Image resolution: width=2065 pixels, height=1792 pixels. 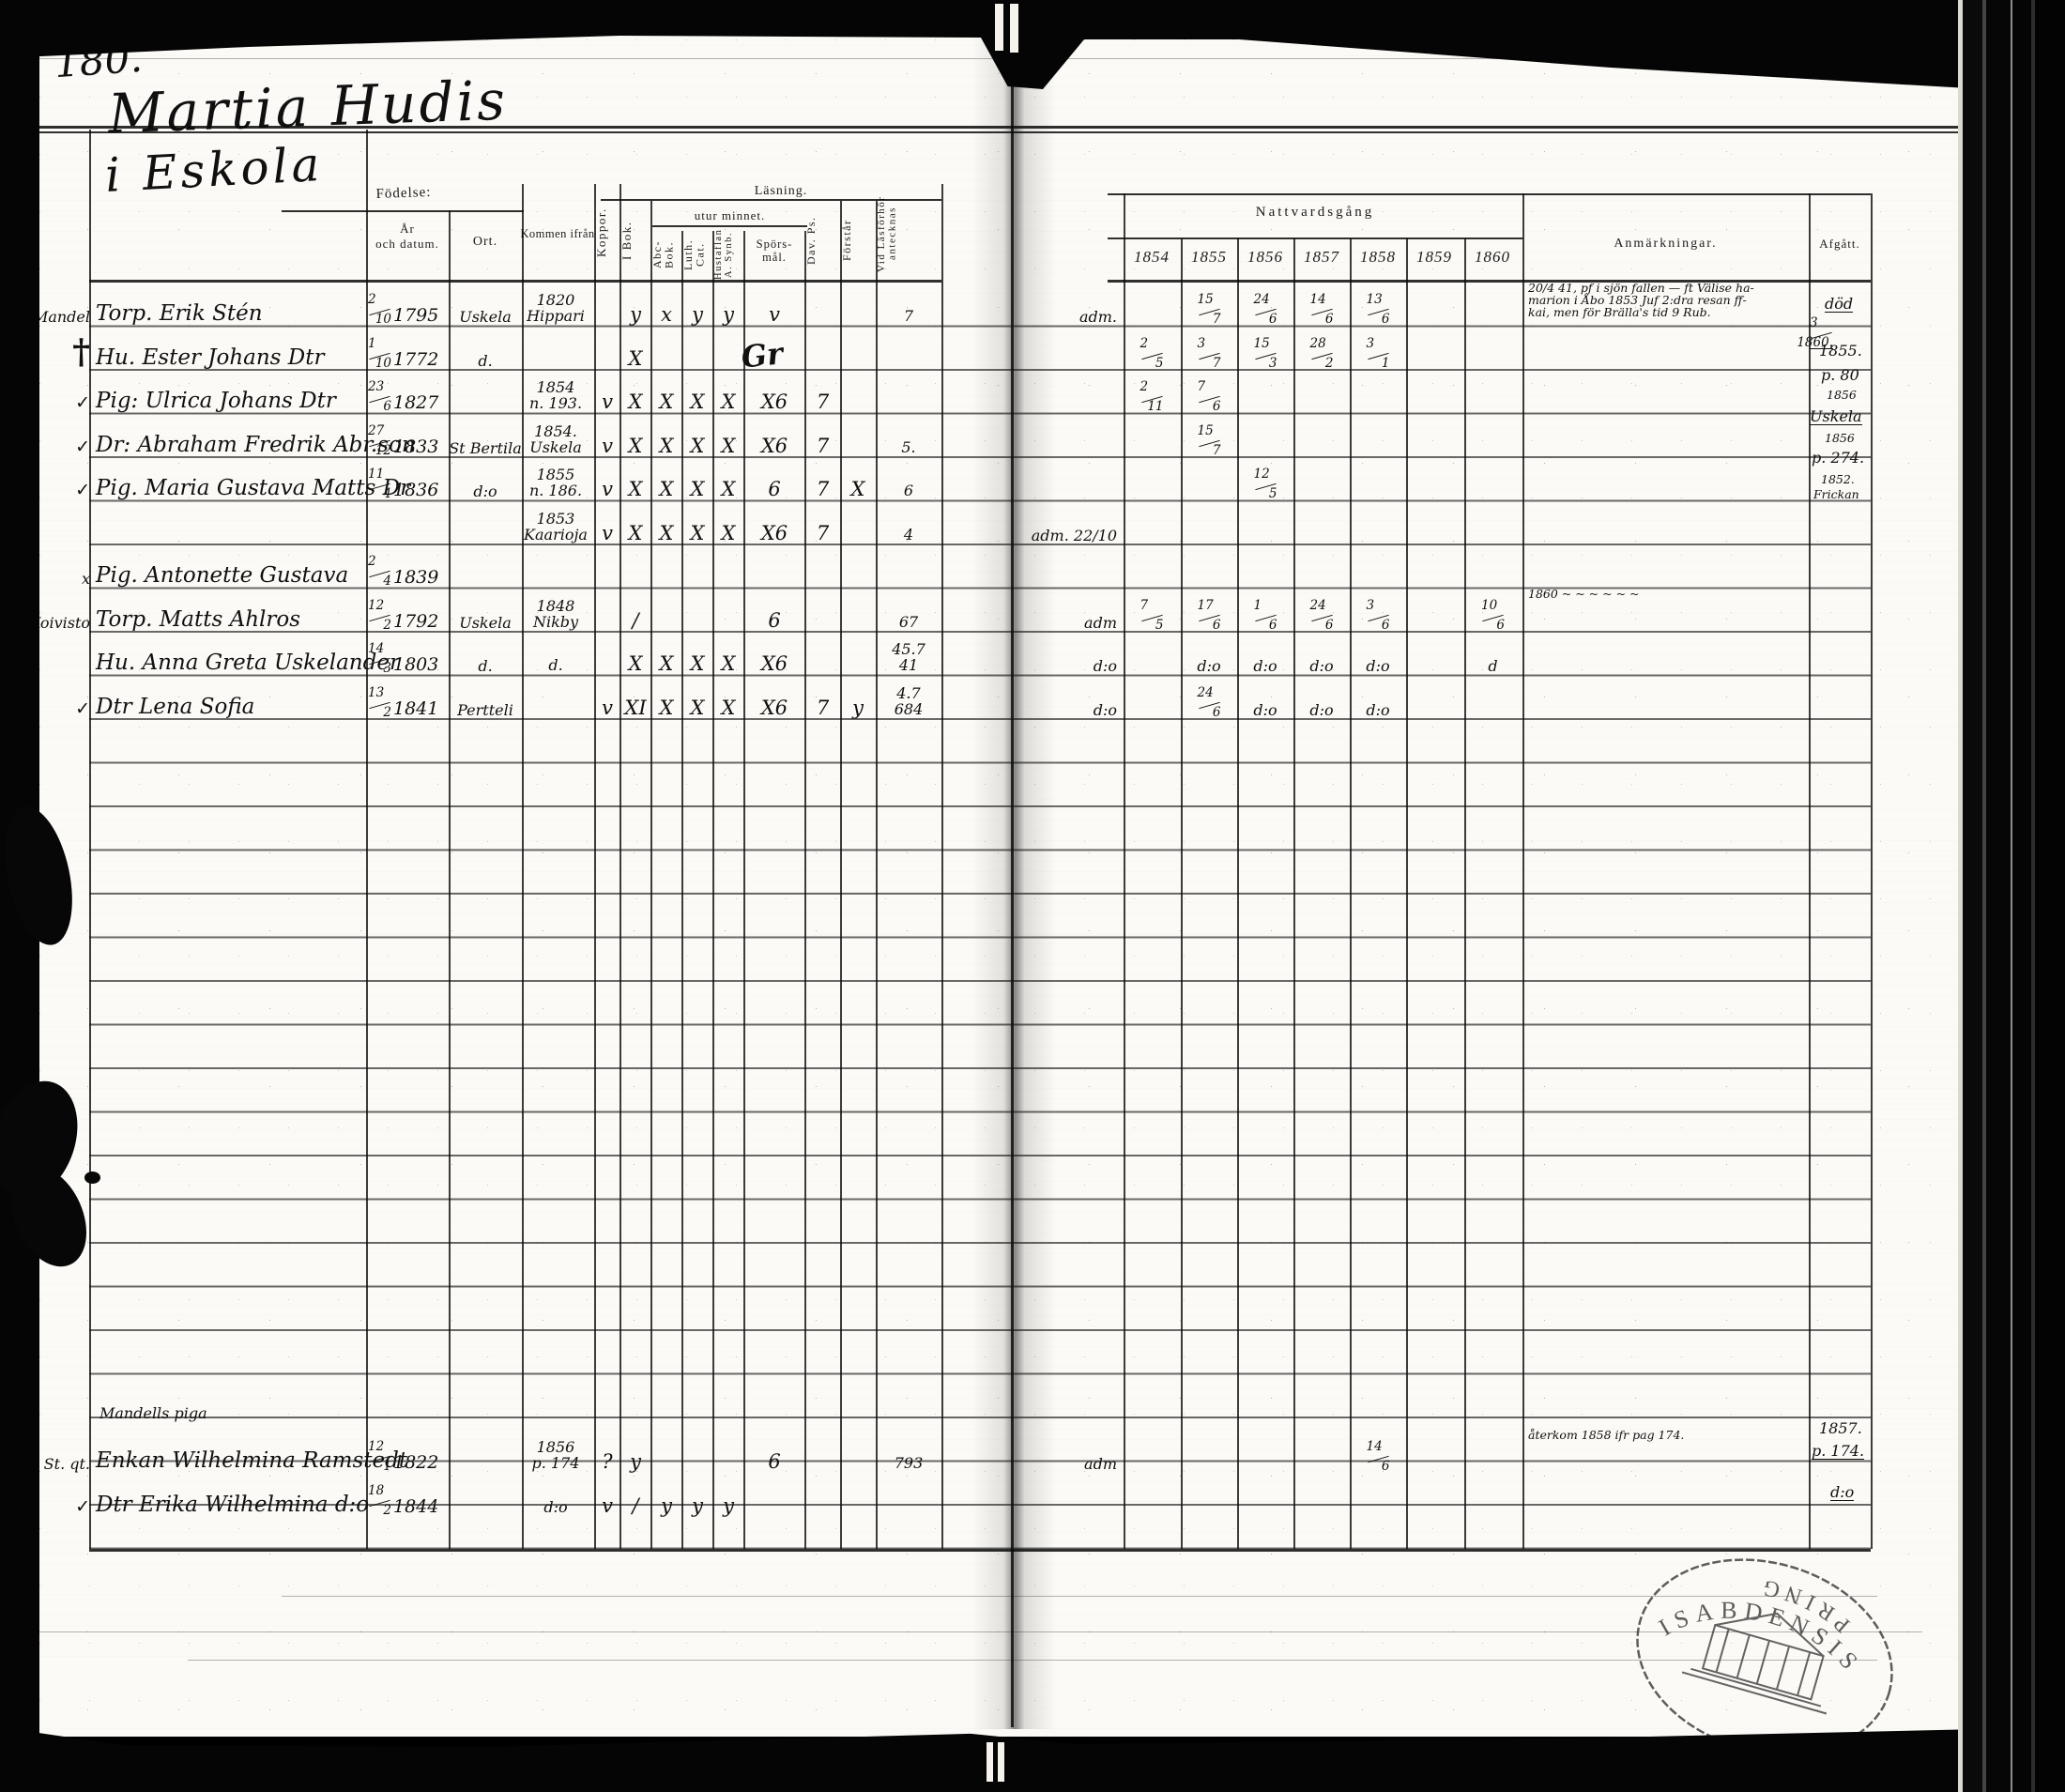 I want to click on row-3-margin: ✓, so click(x=82, y=447).